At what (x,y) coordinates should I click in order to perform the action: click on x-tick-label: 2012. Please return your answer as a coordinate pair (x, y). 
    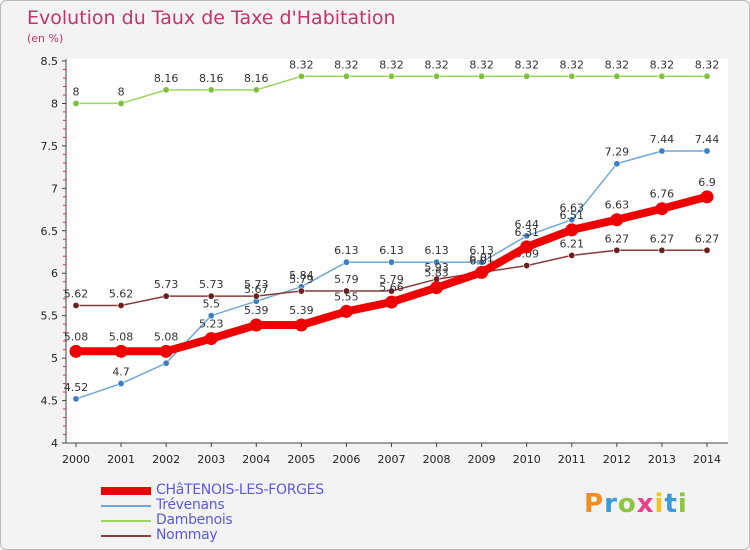
    Looking at the image, I should click on (617, 459).